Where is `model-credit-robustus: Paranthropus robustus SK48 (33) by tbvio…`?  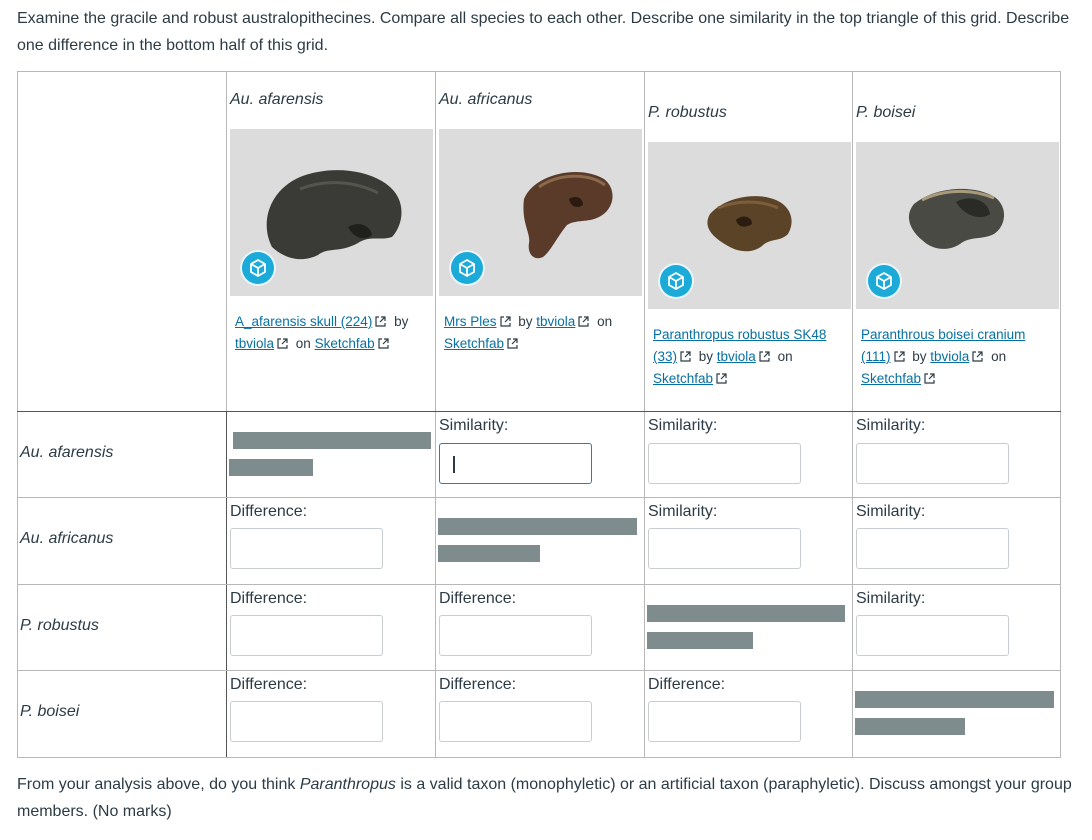 model-credit-robustus: Paranthropus robustus SK48 (33) by tbvio… is located at coordinates (740, 356).